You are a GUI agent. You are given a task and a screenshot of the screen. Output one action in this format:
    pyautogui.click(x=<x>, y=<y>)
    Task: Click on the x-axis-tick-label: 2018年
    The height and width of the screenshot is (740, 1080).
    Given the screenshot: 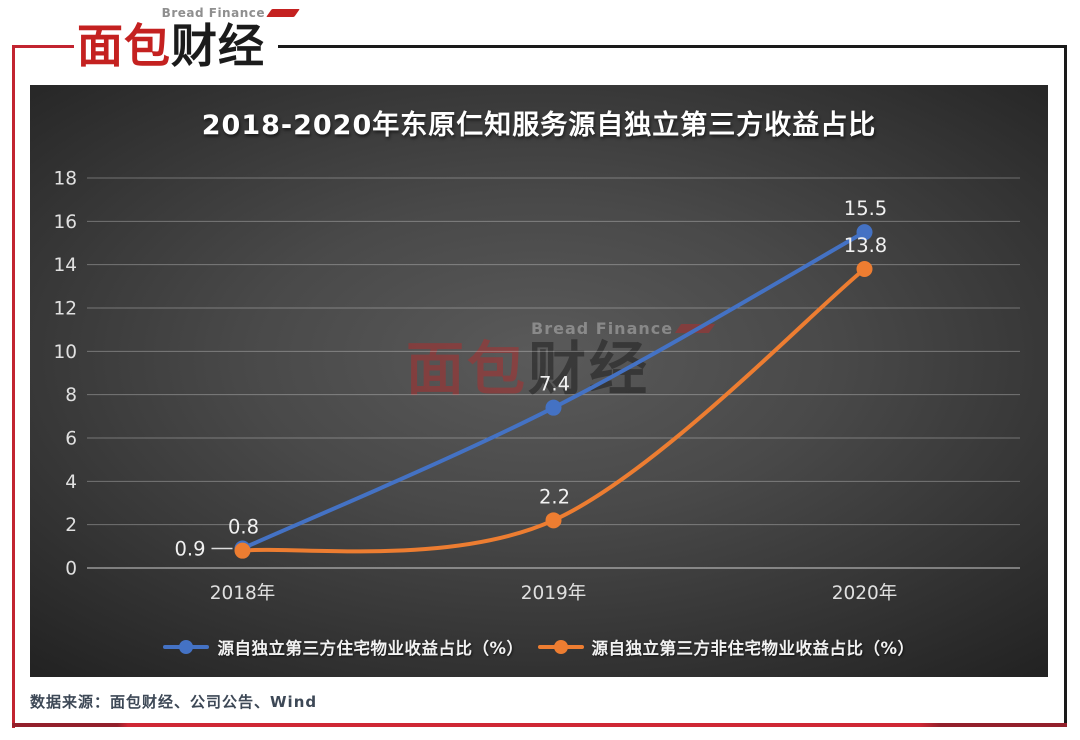 What is the action you would take?
    pyautogui.click(x=243, y=593)
    